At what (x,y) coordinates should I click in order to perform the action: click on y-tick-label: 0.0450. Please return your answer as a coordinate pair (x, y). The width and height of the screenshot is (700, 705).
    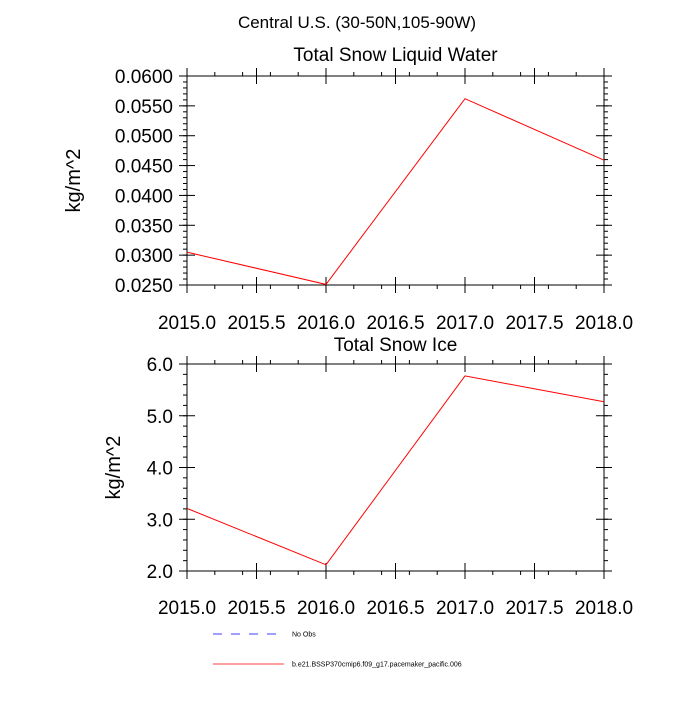
    Looking at the image, I should click on (144, 167).